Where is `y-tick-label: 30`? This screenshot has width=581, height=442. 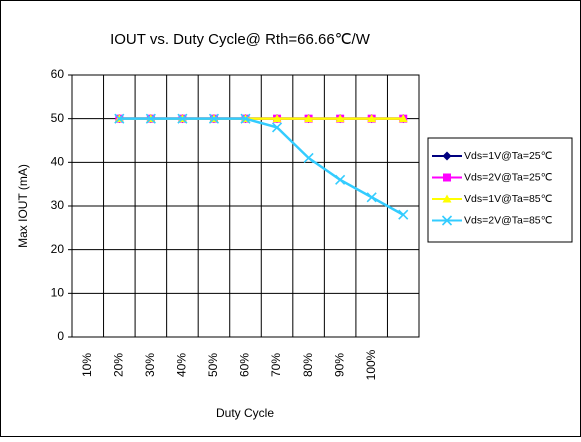
y-tick-label: 30 is located at coordinates (58, 205).